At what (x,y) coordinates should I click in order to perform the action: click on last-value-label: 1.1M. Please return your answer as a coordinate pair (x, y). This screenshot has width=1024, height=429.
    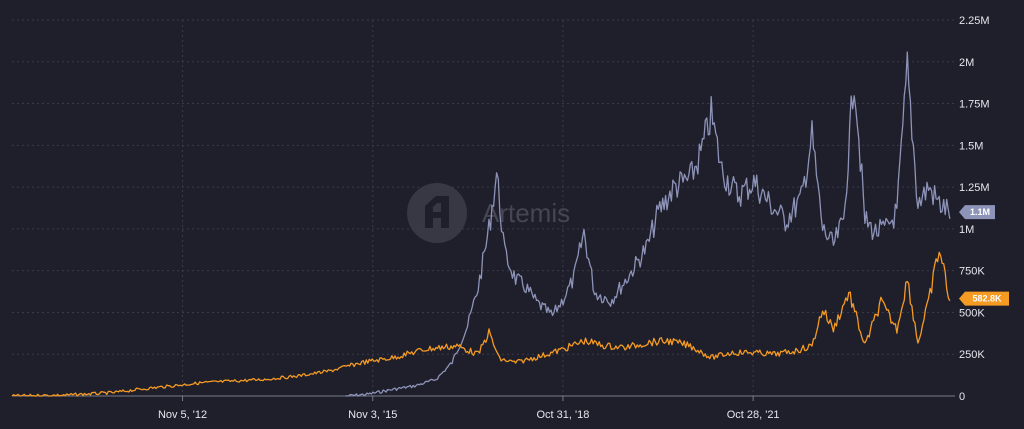
    Looking at the image, I should click on (980, 212).